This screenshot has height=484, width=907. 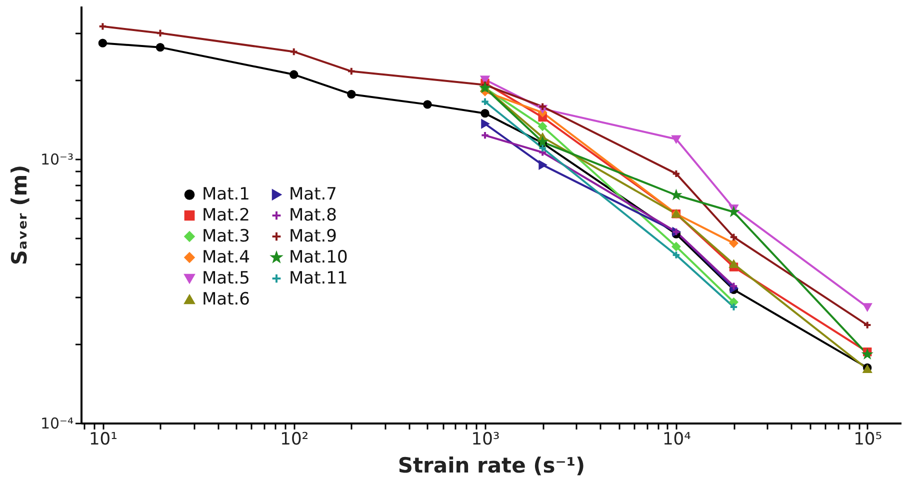 I want to click on legend-label: Mat.8, so click(x=313, y=216).